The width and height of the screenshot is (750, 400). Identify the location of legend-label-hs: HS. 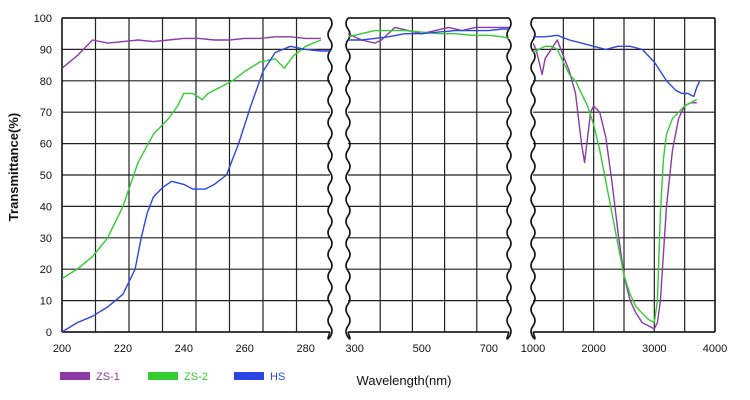
(277, 377).